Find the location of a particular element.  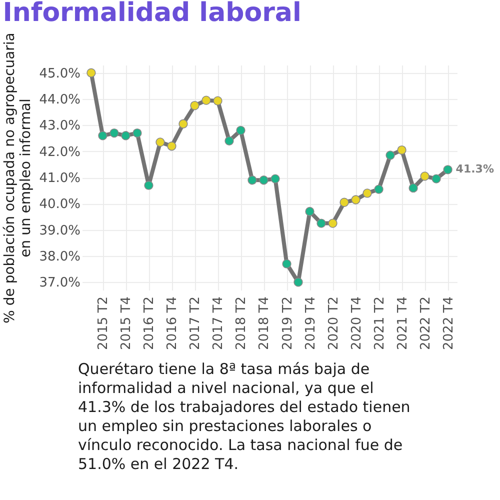

y-tick-label: 44.0% is located at coordinates (59, 100).